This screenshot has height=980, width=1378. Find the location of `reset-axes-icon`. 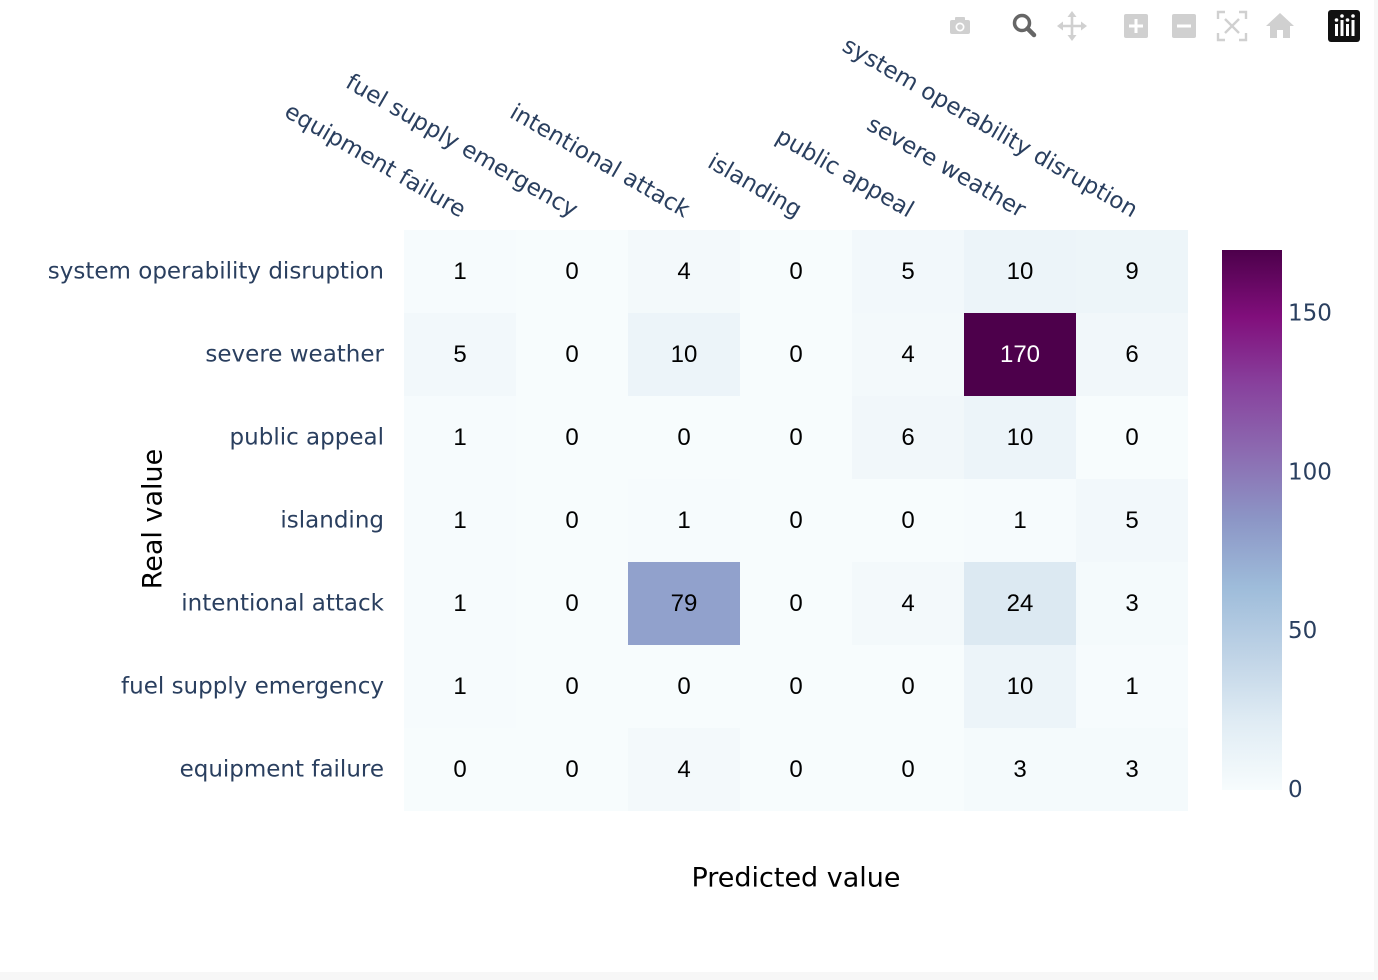

reset-axes-icon is located at coordinates (1280, 26).